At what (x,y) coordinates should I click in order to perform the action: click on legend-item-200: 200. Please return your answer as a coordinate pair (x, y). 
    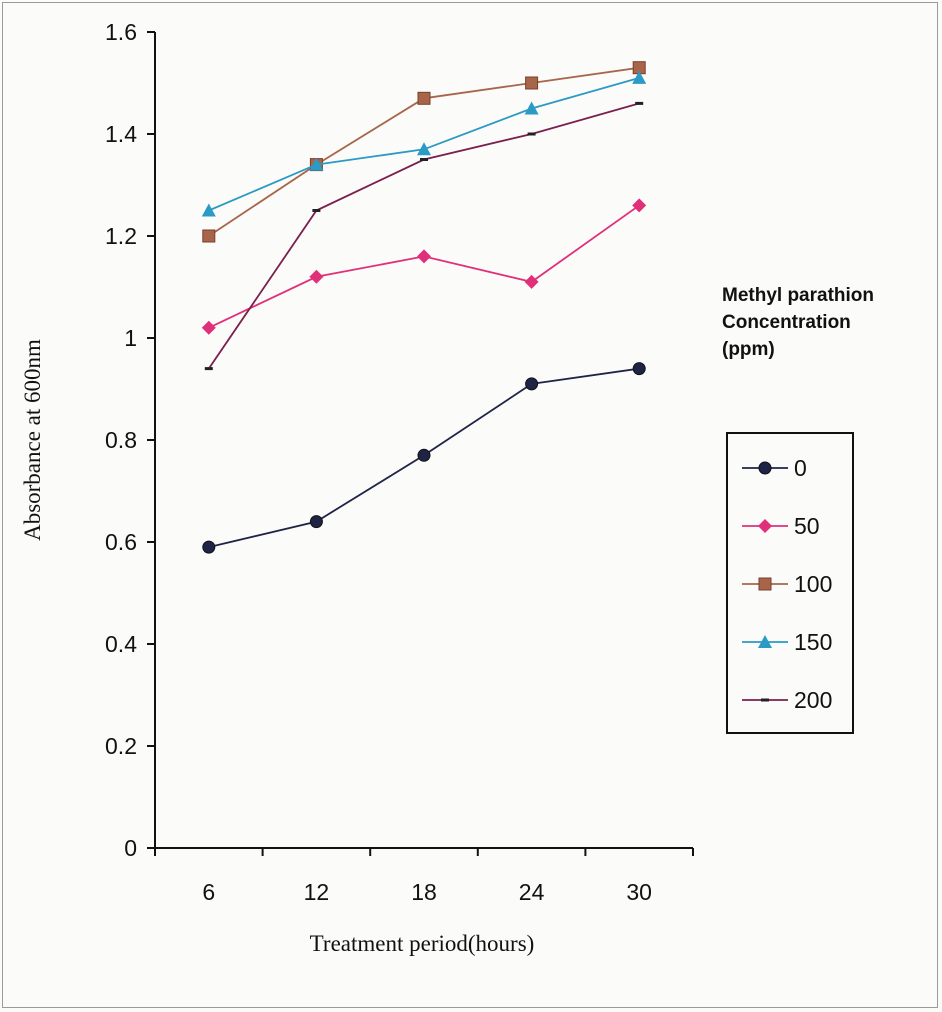
    Looking at the image, I should click on (787, 700).